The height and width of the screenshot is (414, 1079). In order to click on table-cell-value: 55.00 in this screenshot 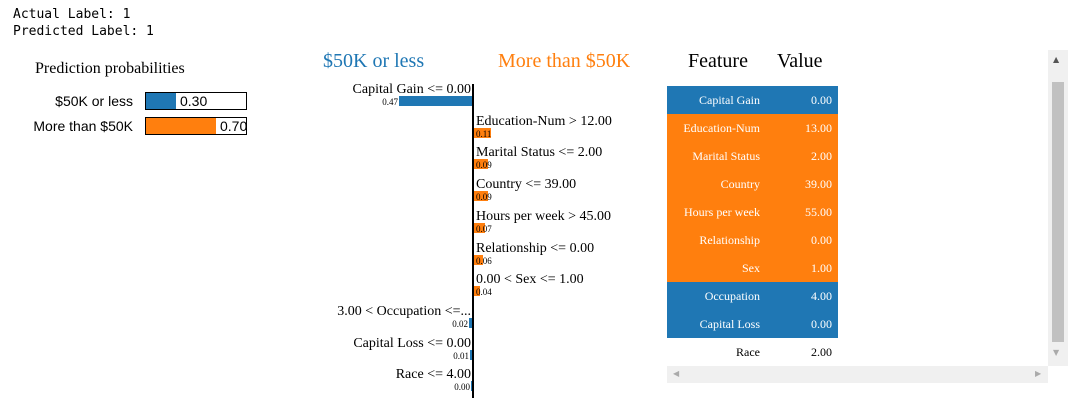, I will do `click(818, 212)`.